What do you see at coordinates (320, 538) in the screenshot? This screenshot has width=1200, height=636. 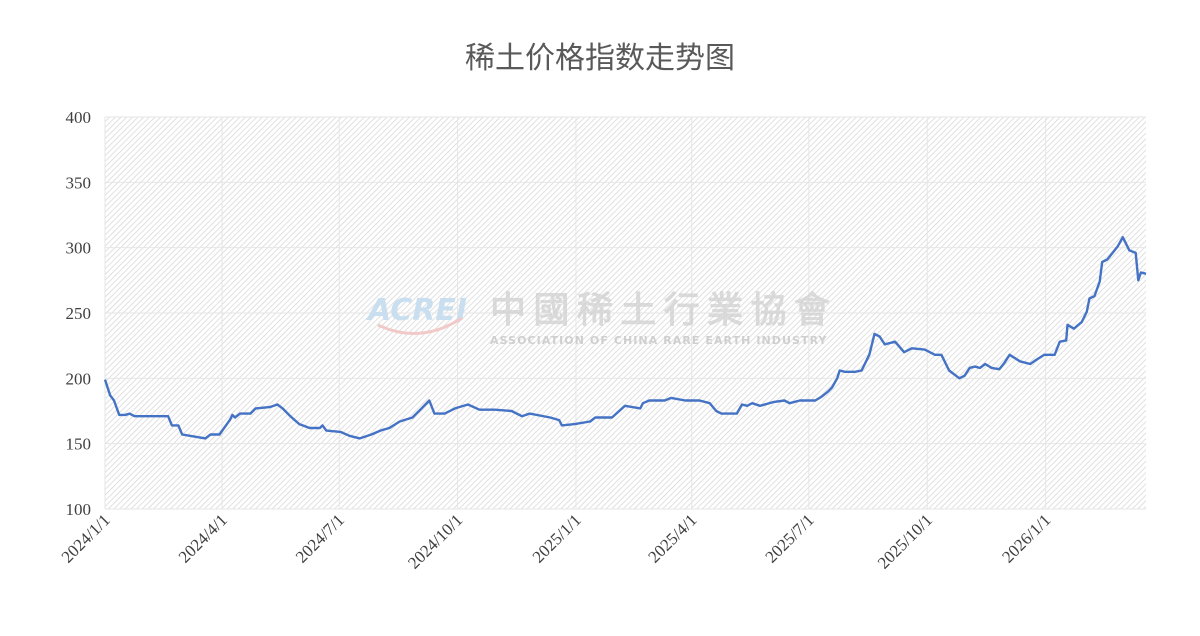 I see `x-tick-label: 2024/7/1` at bounding box center [320, 538].